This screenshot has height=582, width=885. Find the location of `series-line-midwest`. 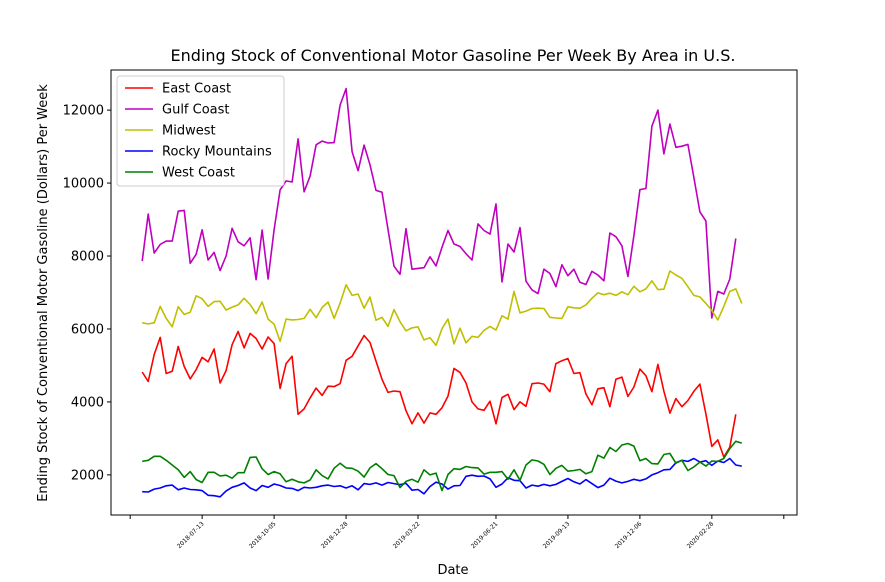

series-line-midwest is located at coordinates (442, 308).